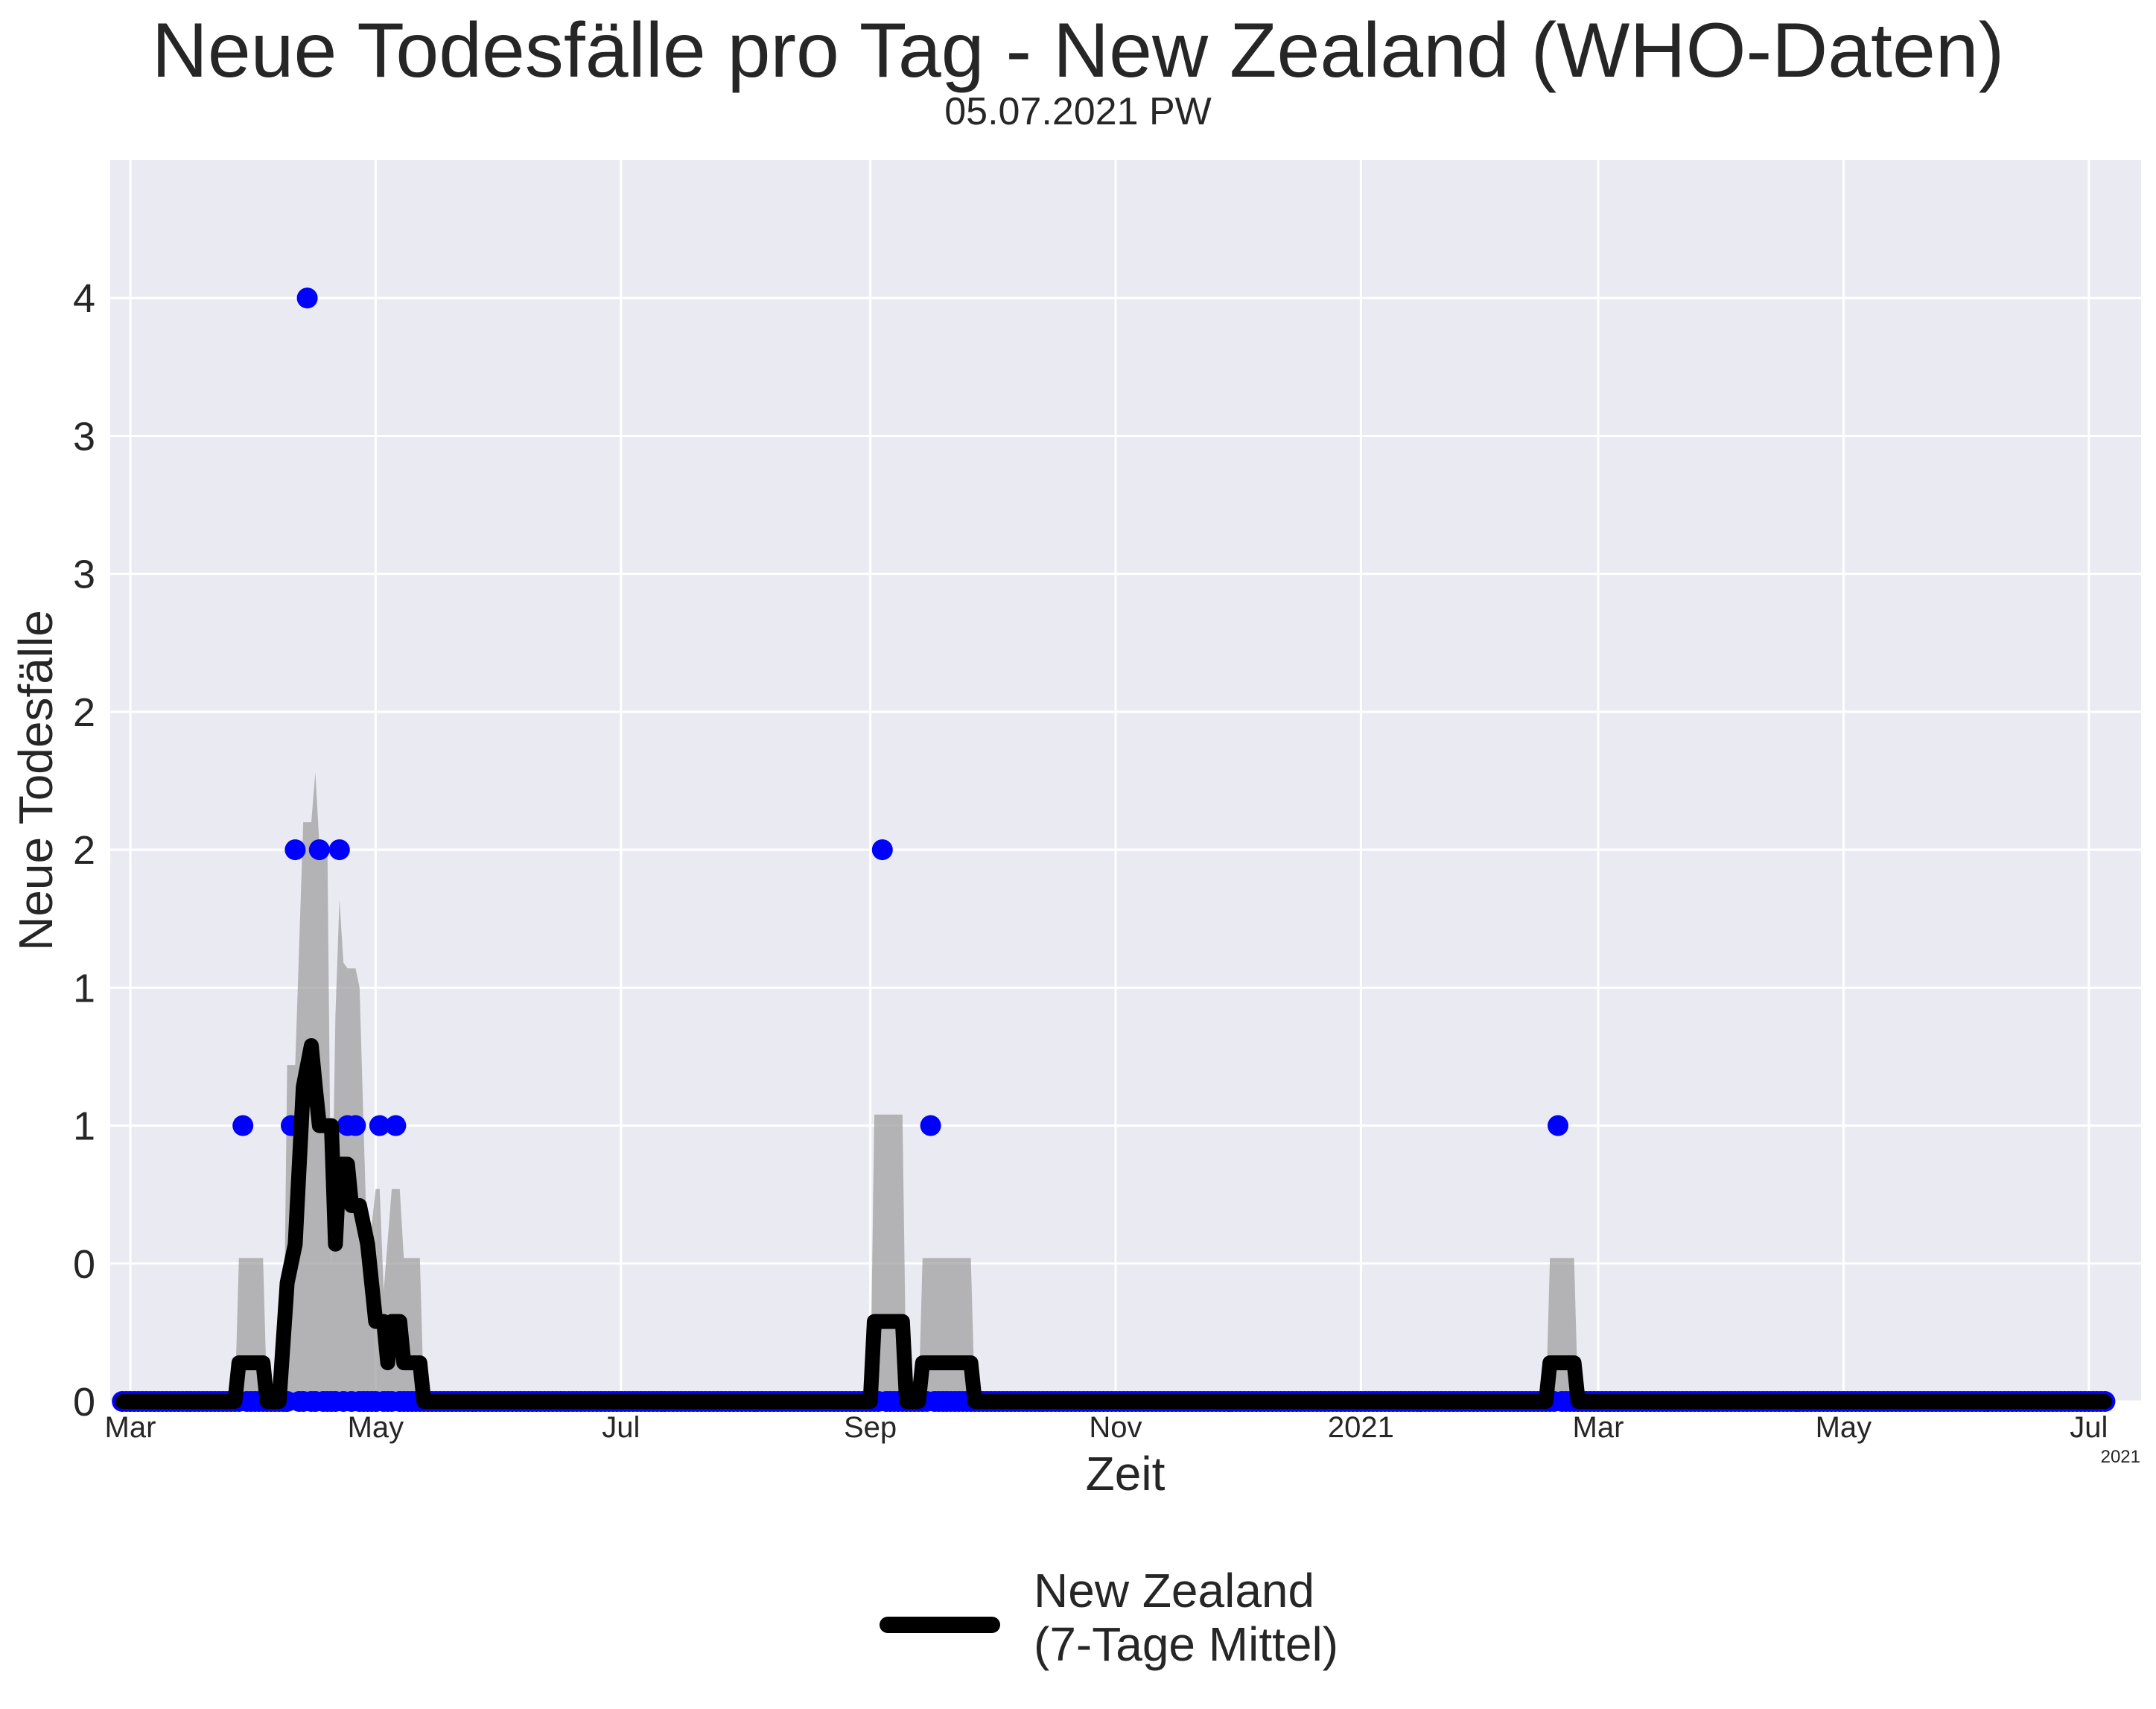 The image size is (2156, 1709). Describe the element at coordinates (871, 1427) in the screenshot. I see `x-tick-label: Sep` at that location.